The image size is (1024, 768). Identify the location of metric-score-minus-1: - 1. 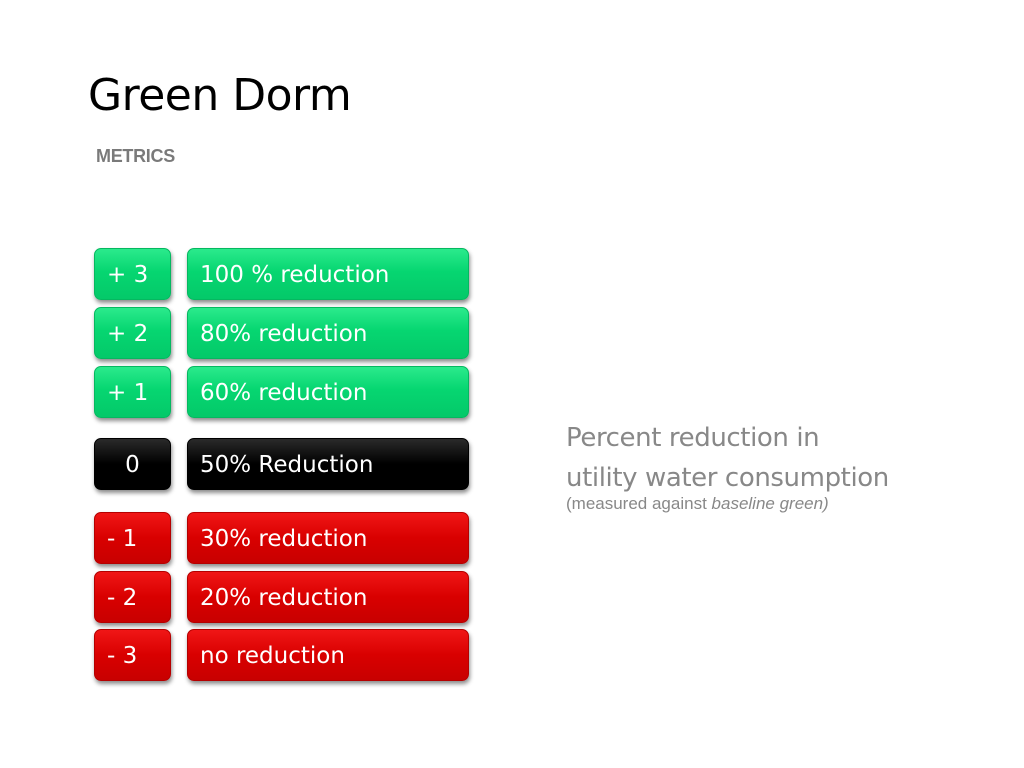
(132, 538).